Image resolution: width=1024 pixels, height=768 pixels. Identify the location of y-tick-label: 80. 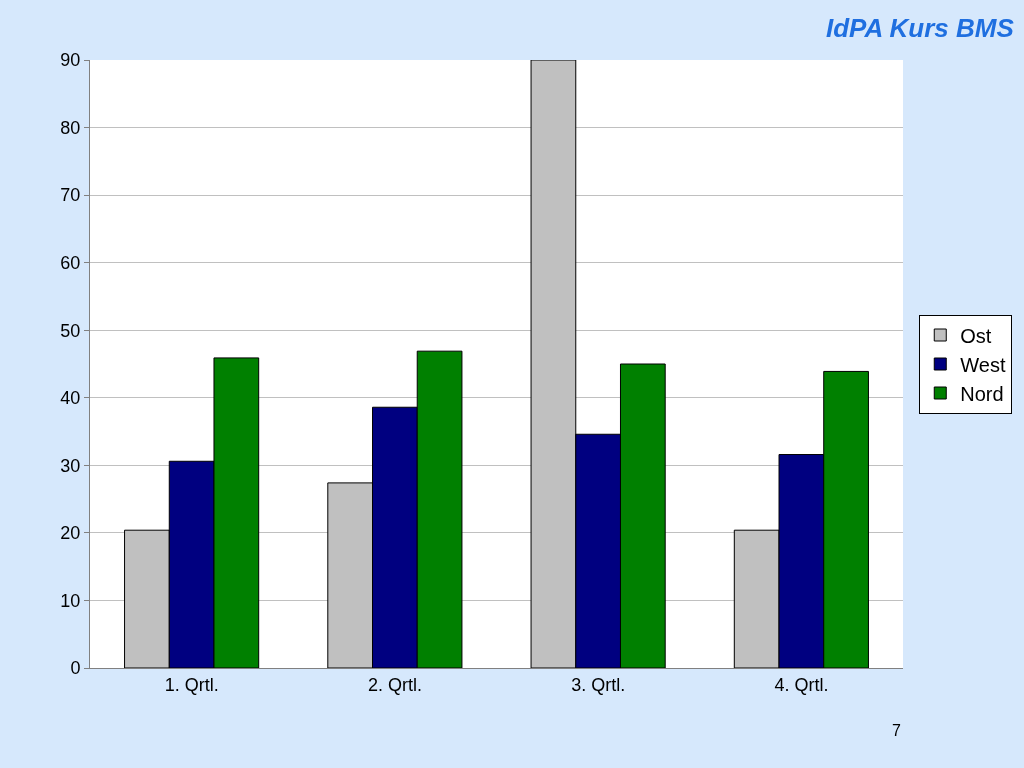
(70, 127).